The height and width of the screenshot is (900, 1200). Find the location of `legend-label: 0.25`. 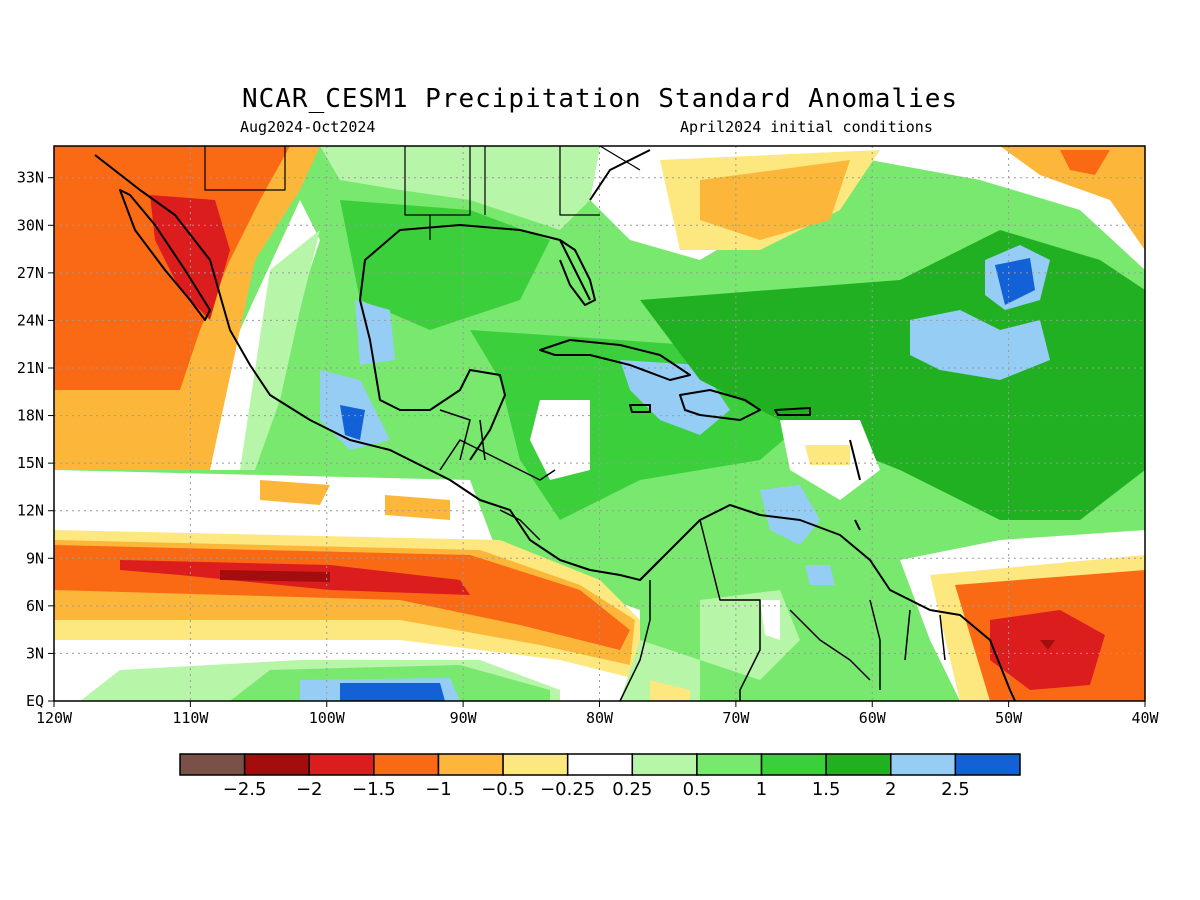

legend-label: 0.25 is located at coordinates (632, 789).